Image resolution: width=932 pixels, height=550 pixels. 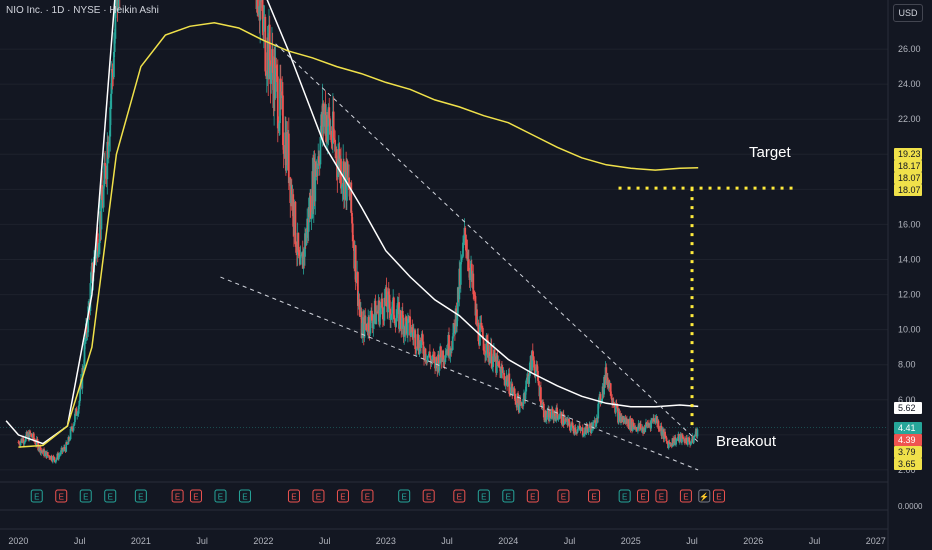 What do you see at coordinates (18, 541) in the screenshot?
I see `x-tick-label-0: 2020` at bounding box center [18, 541].